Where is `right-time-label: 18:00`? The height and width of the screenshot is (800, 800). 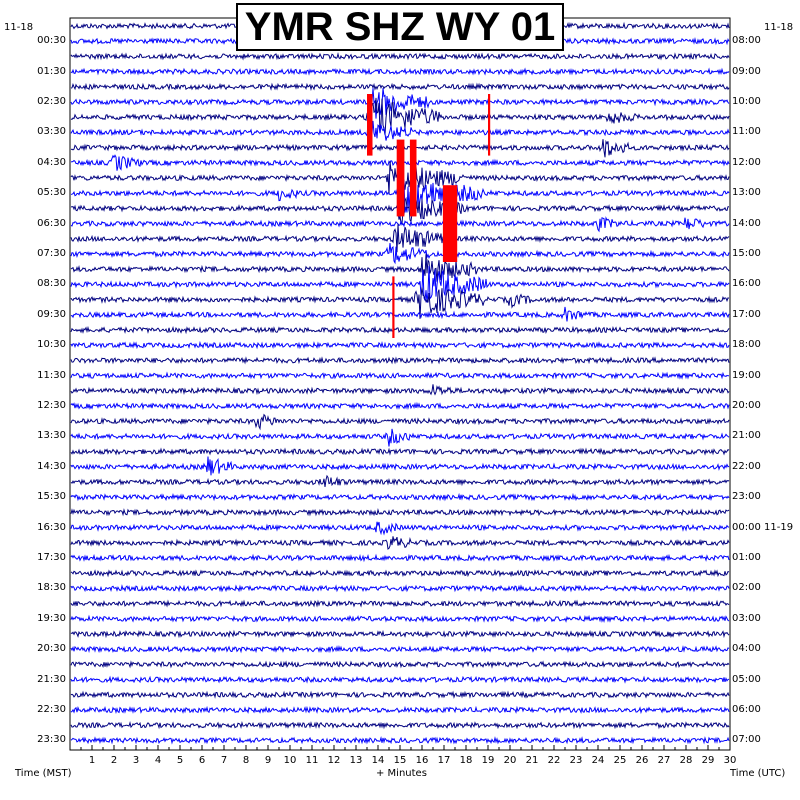 right-time-label: 18:00 is located at coordinates (746, 345).